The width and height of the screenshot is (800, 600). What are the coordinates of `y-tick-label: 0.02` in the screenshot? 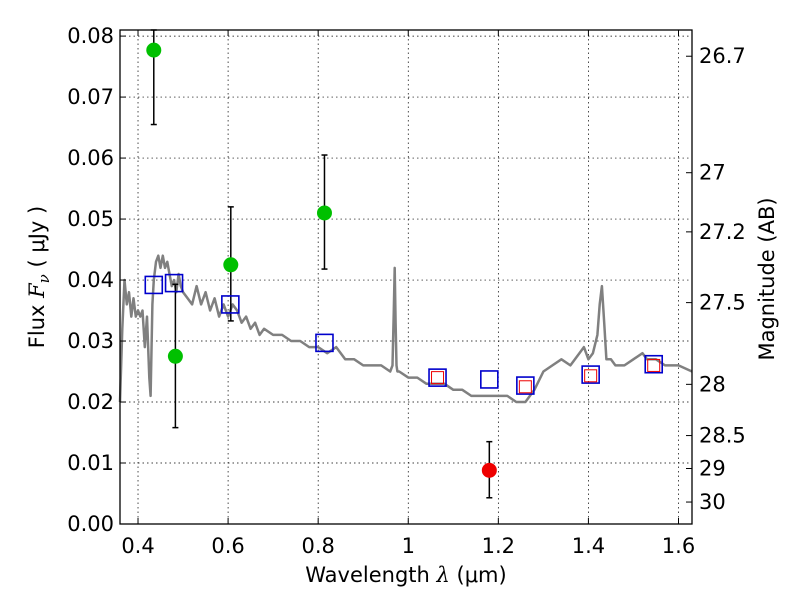 It's located at (90, 402).